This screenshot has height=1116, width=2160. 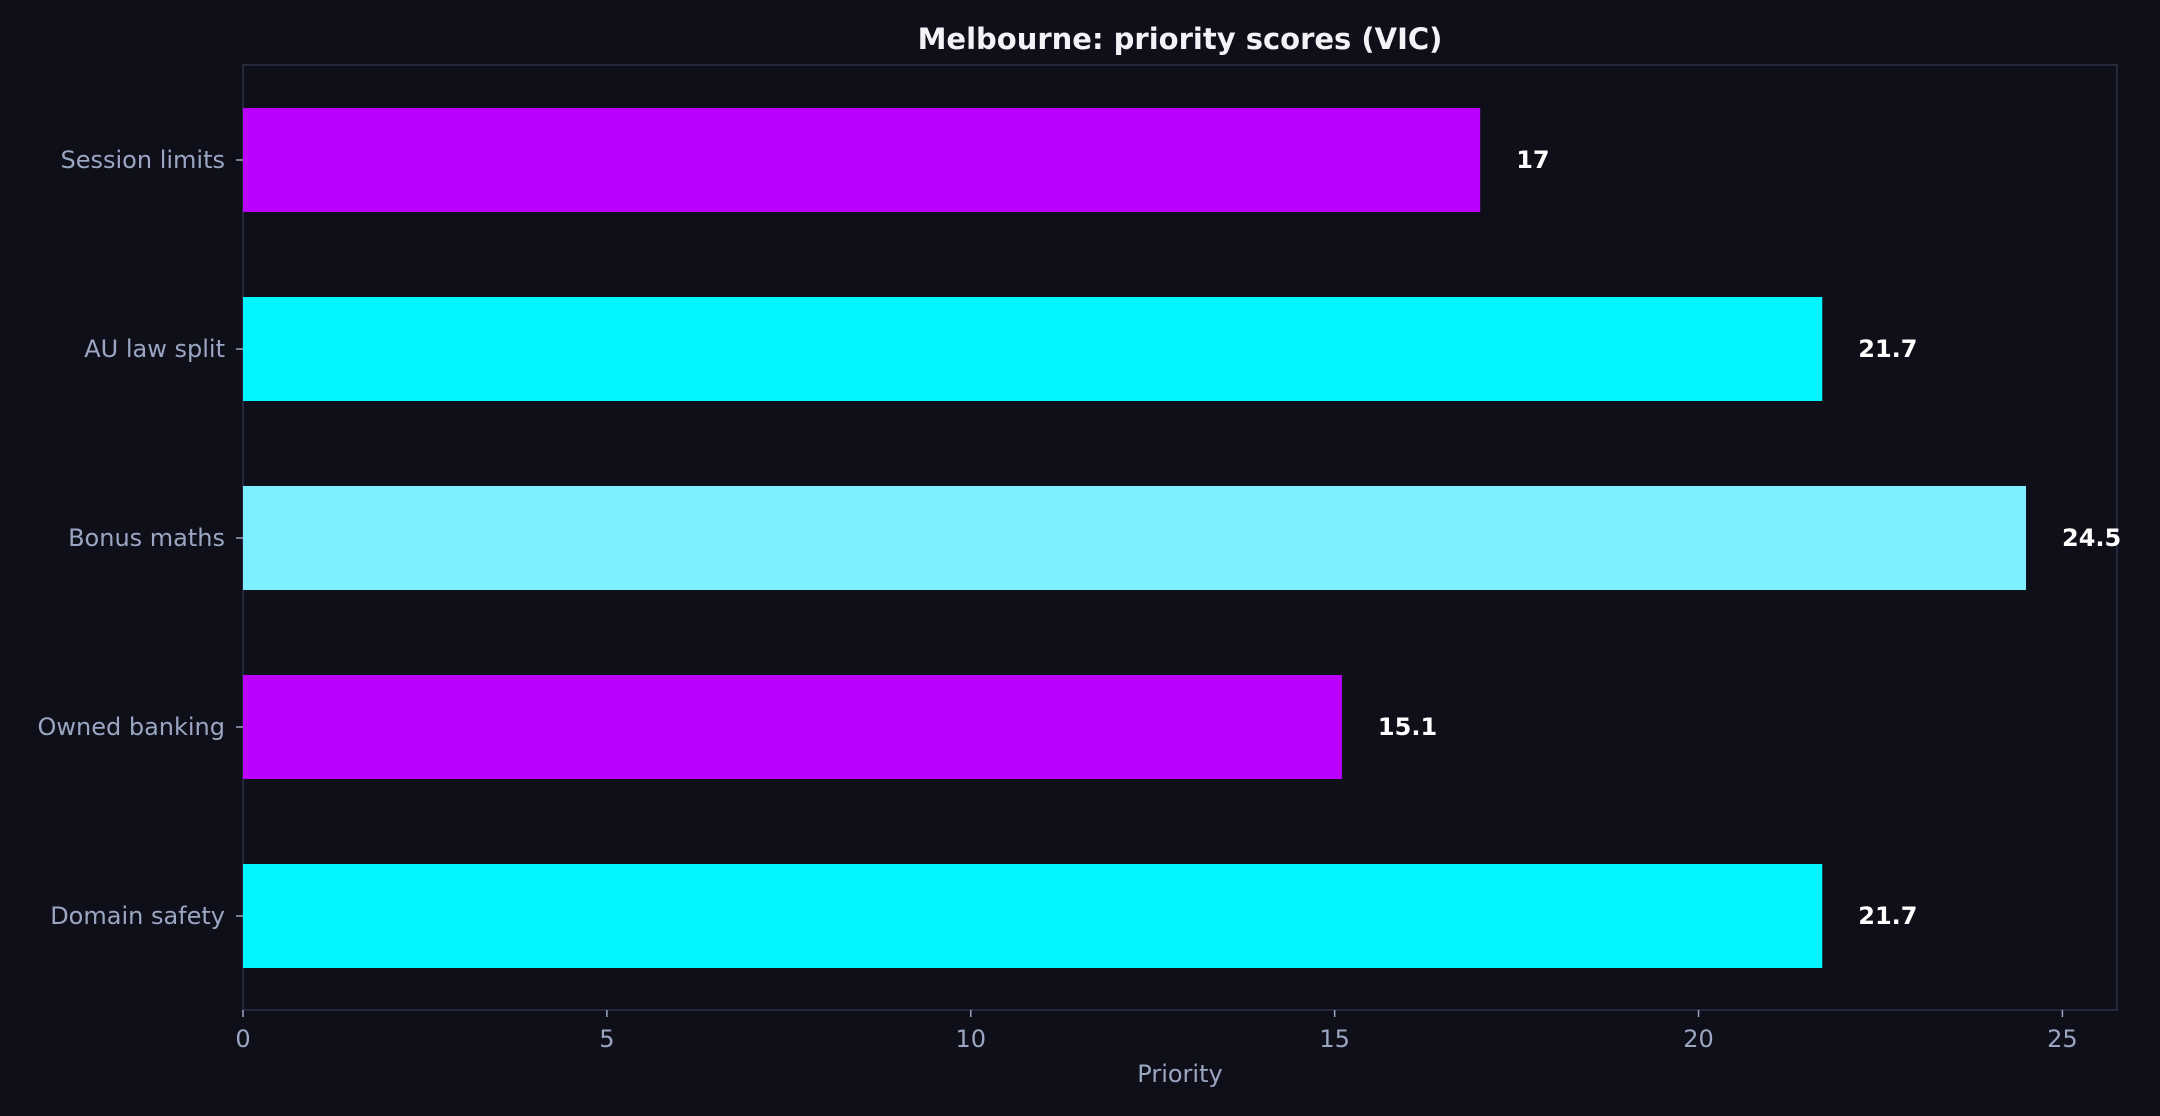 What do you see at coordinates (146, 538) in the screenshot?
I see `y-tick-label: Bonus maths` at bounding box center [146, 538].